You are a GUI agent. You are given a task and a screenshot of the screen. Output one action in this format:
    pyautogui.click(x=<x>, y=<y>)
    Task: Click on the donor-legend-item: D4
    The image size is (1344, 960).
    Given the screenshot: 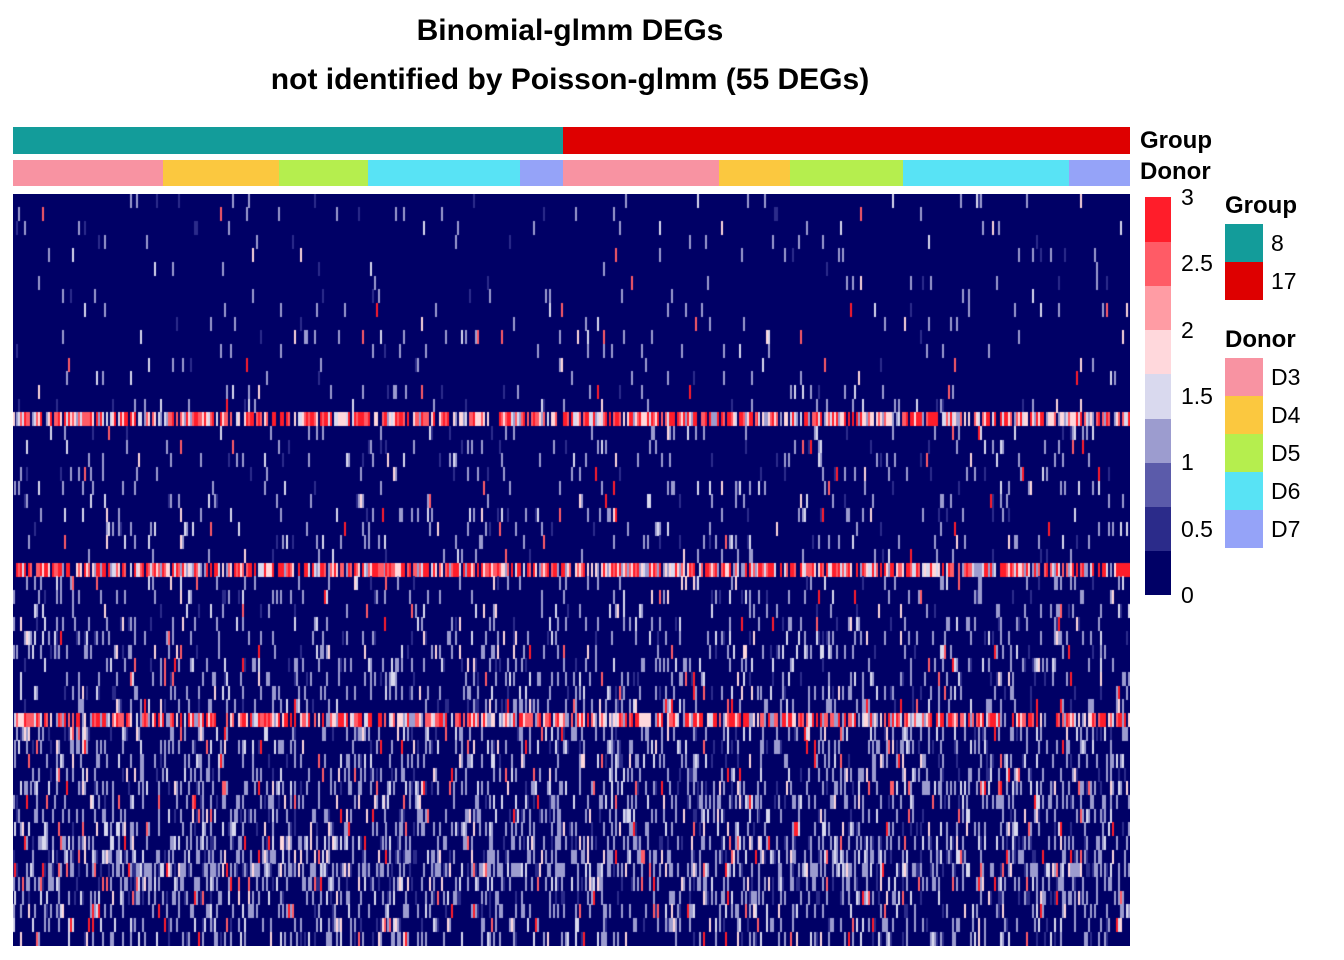 What is the action you would take?
    pyautogui.click(x=1280, y=415)
    